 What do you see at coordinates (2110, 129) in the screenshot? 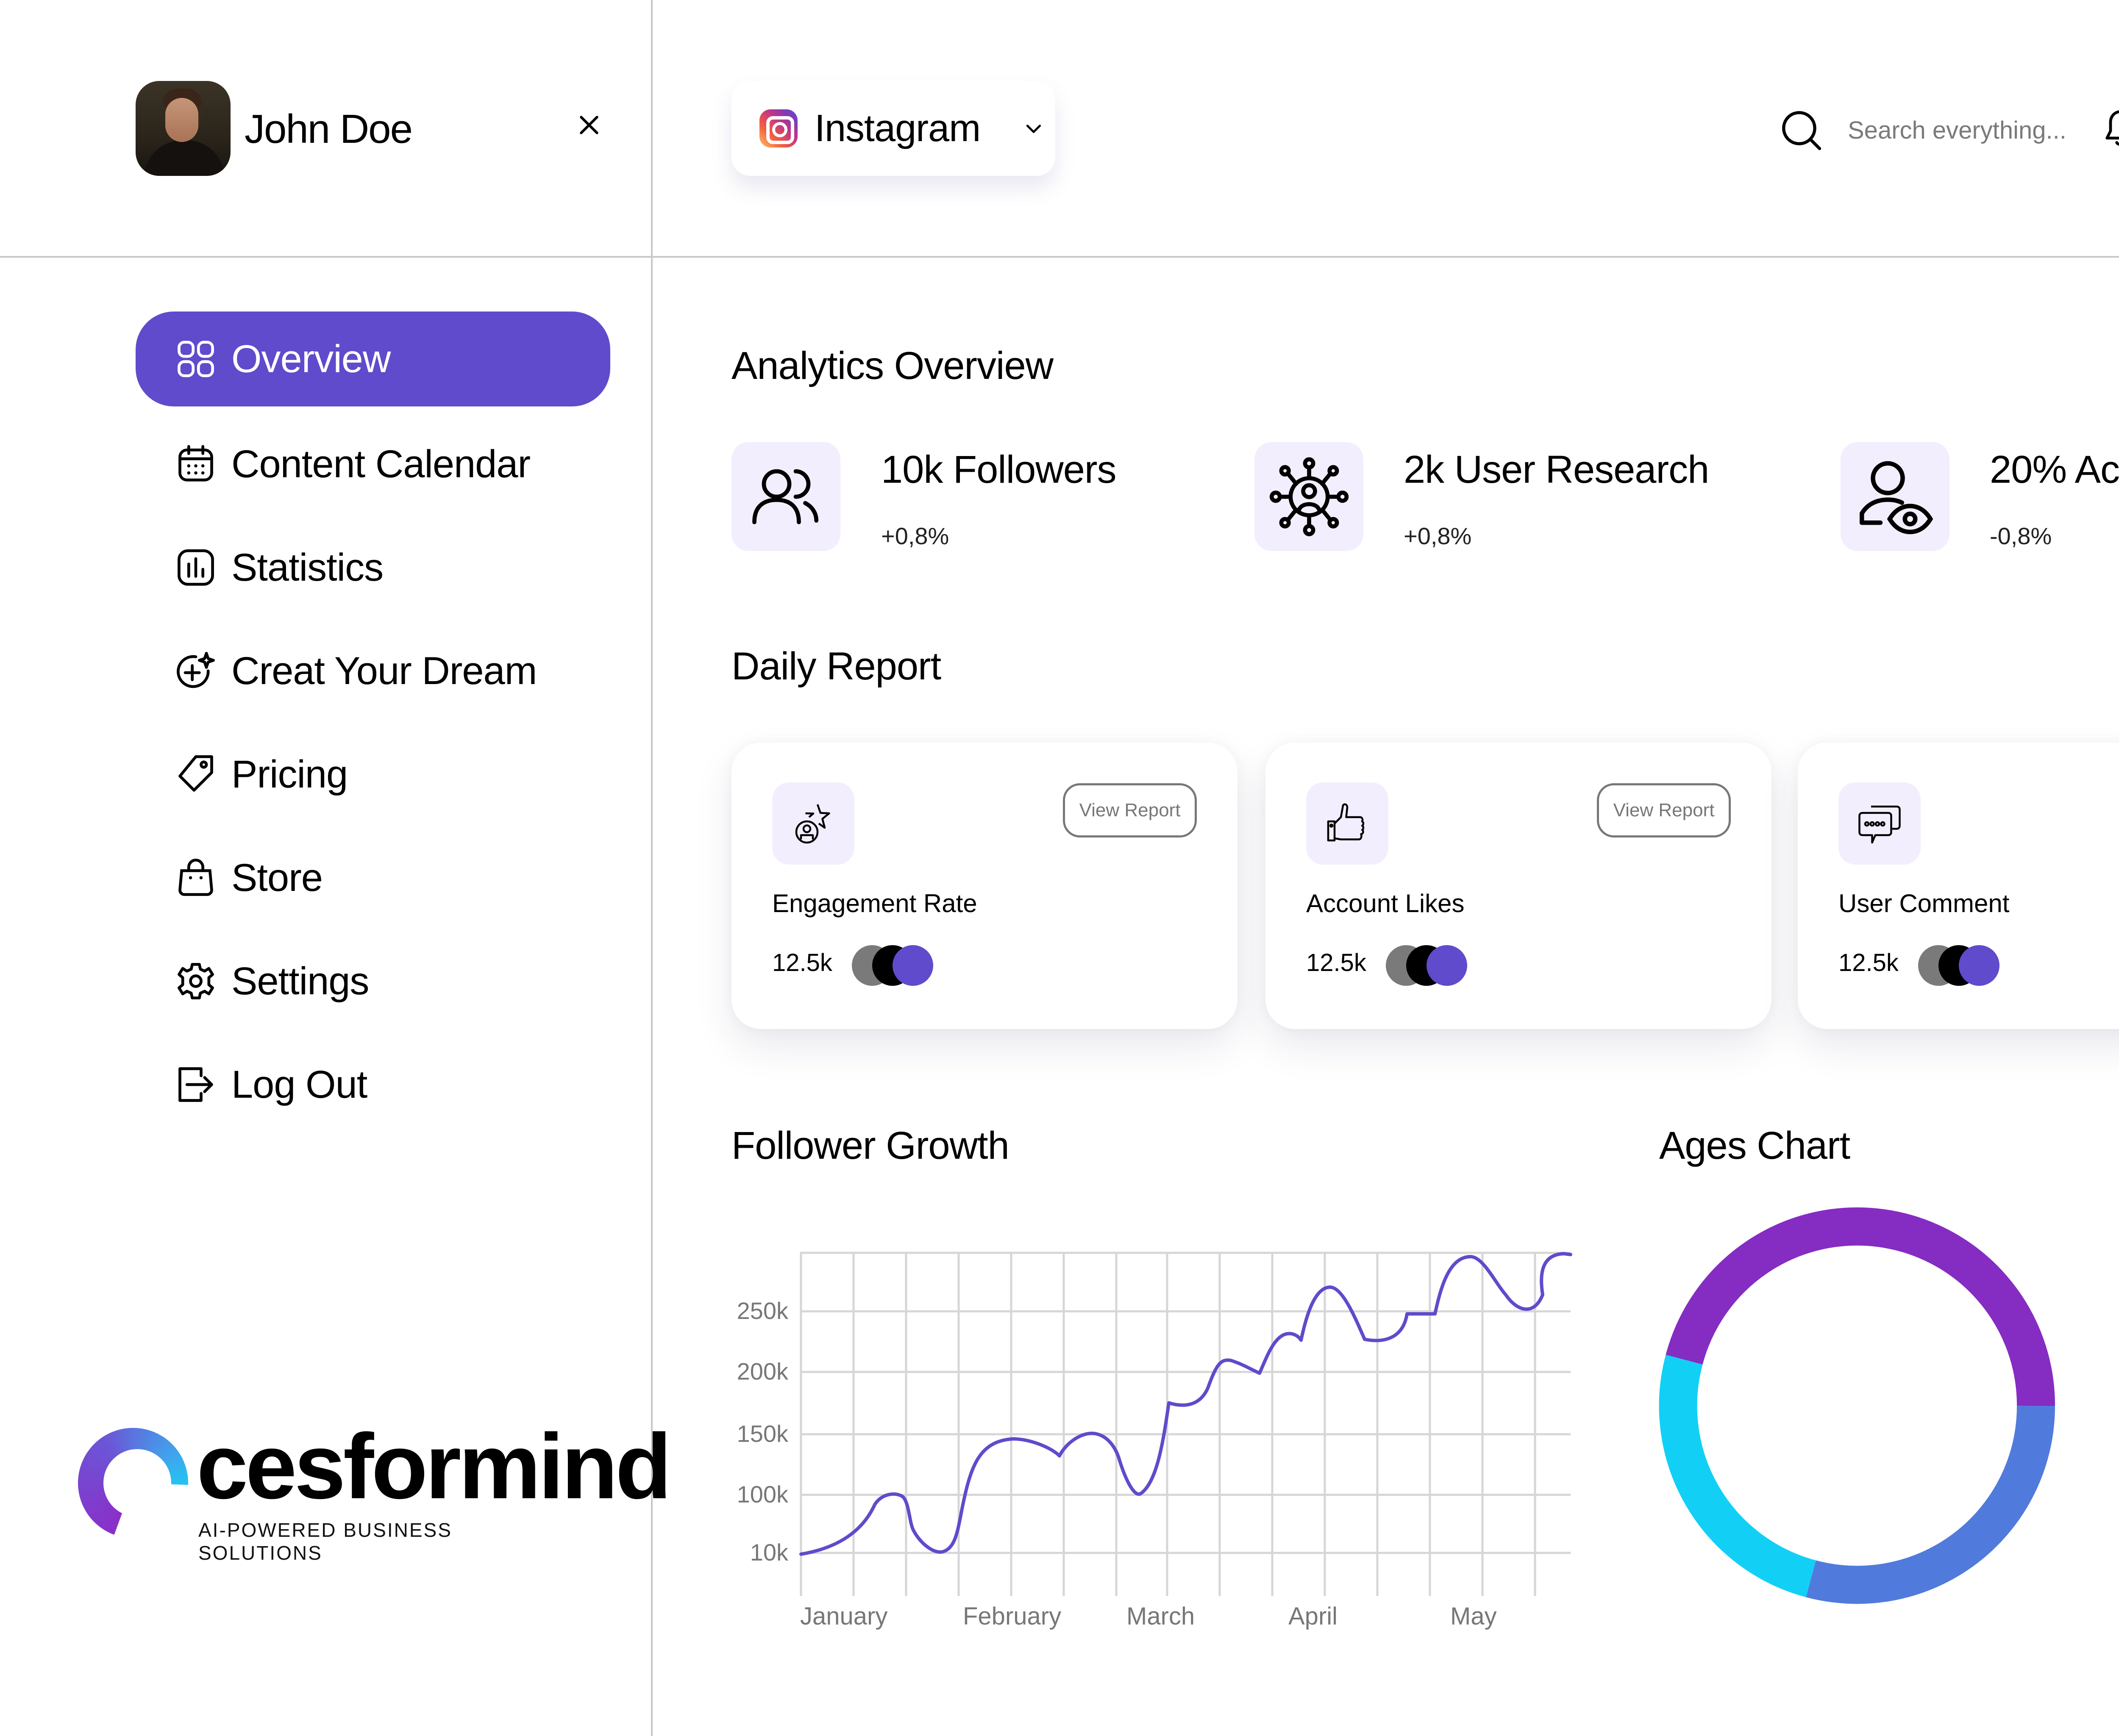
I see `bell-icon` at bounding box center [2110, 129].